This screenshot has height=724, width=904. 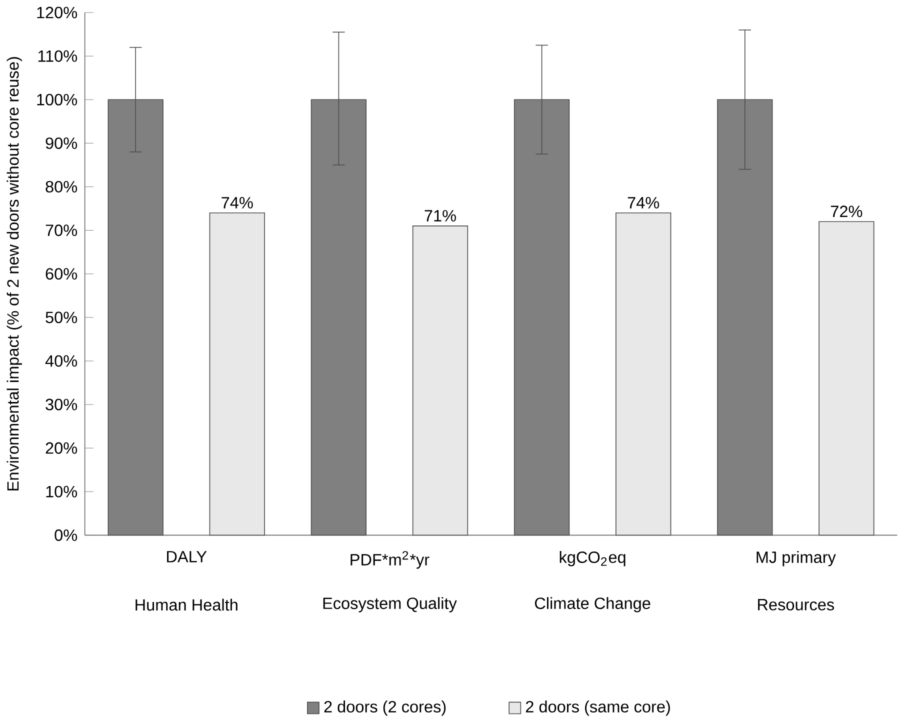 I want to click on y-tick-label: 0%, so click(x=66, y=536).